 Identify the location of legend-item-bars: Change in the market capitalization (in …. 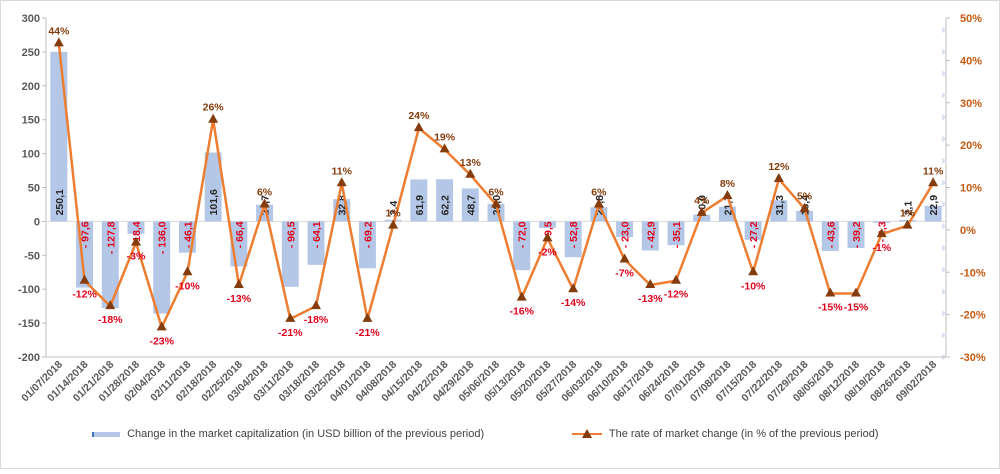
(288, 434).